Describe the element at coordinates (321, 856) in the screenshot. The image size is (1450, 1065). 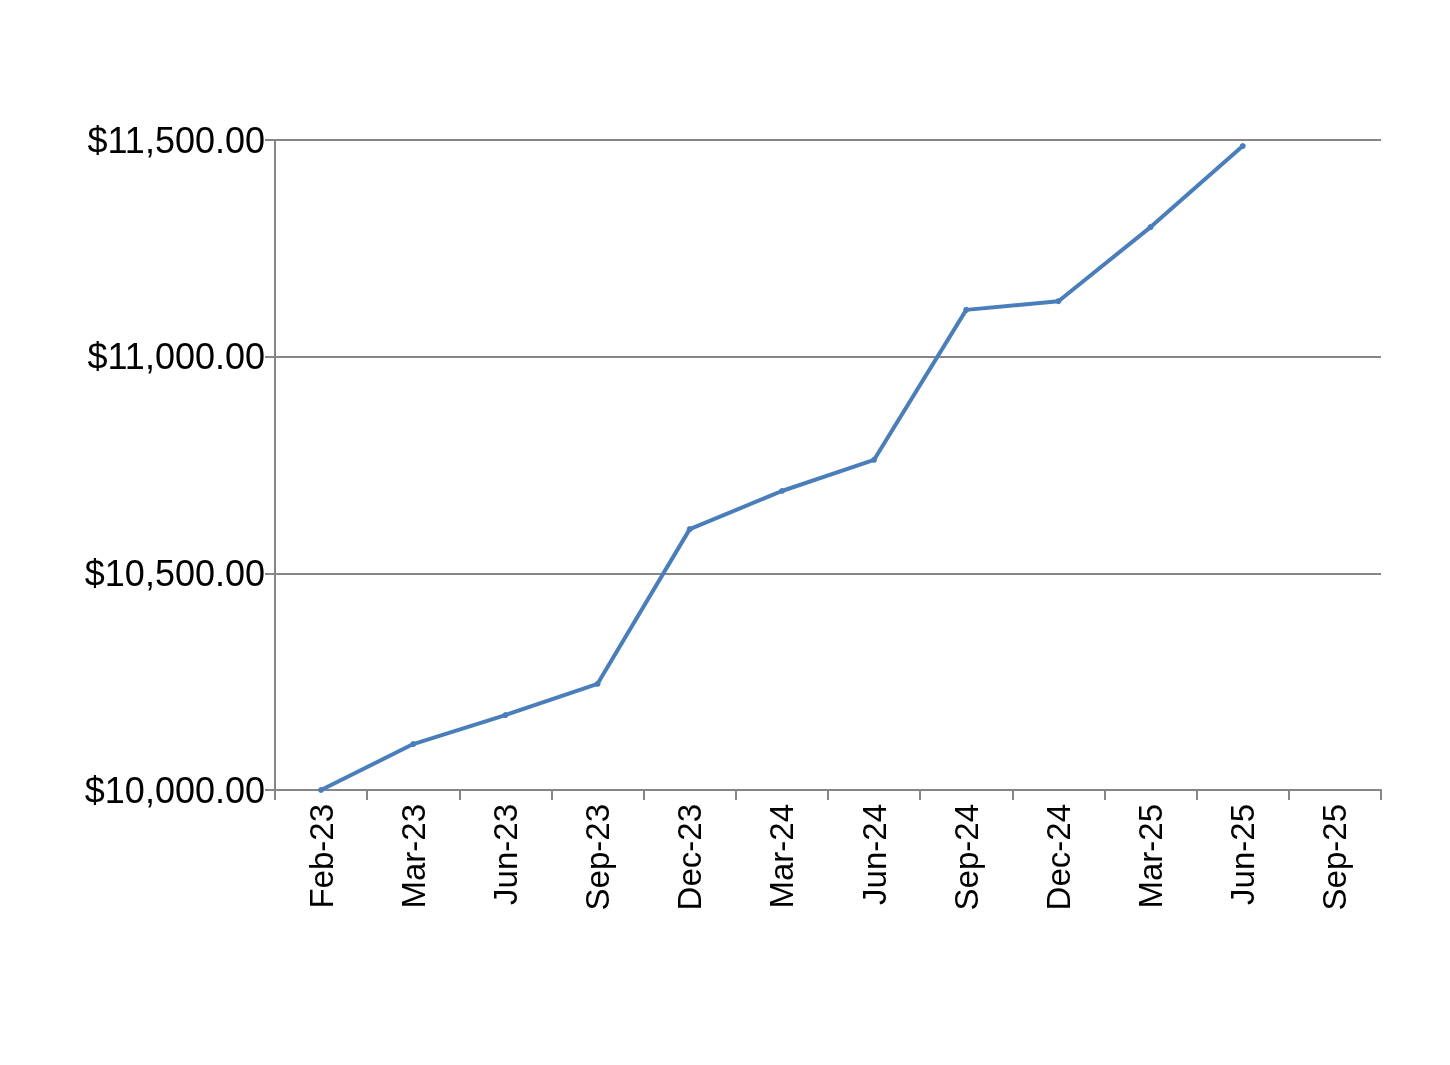
I see `x-tick-label: Feb-23` at that location.